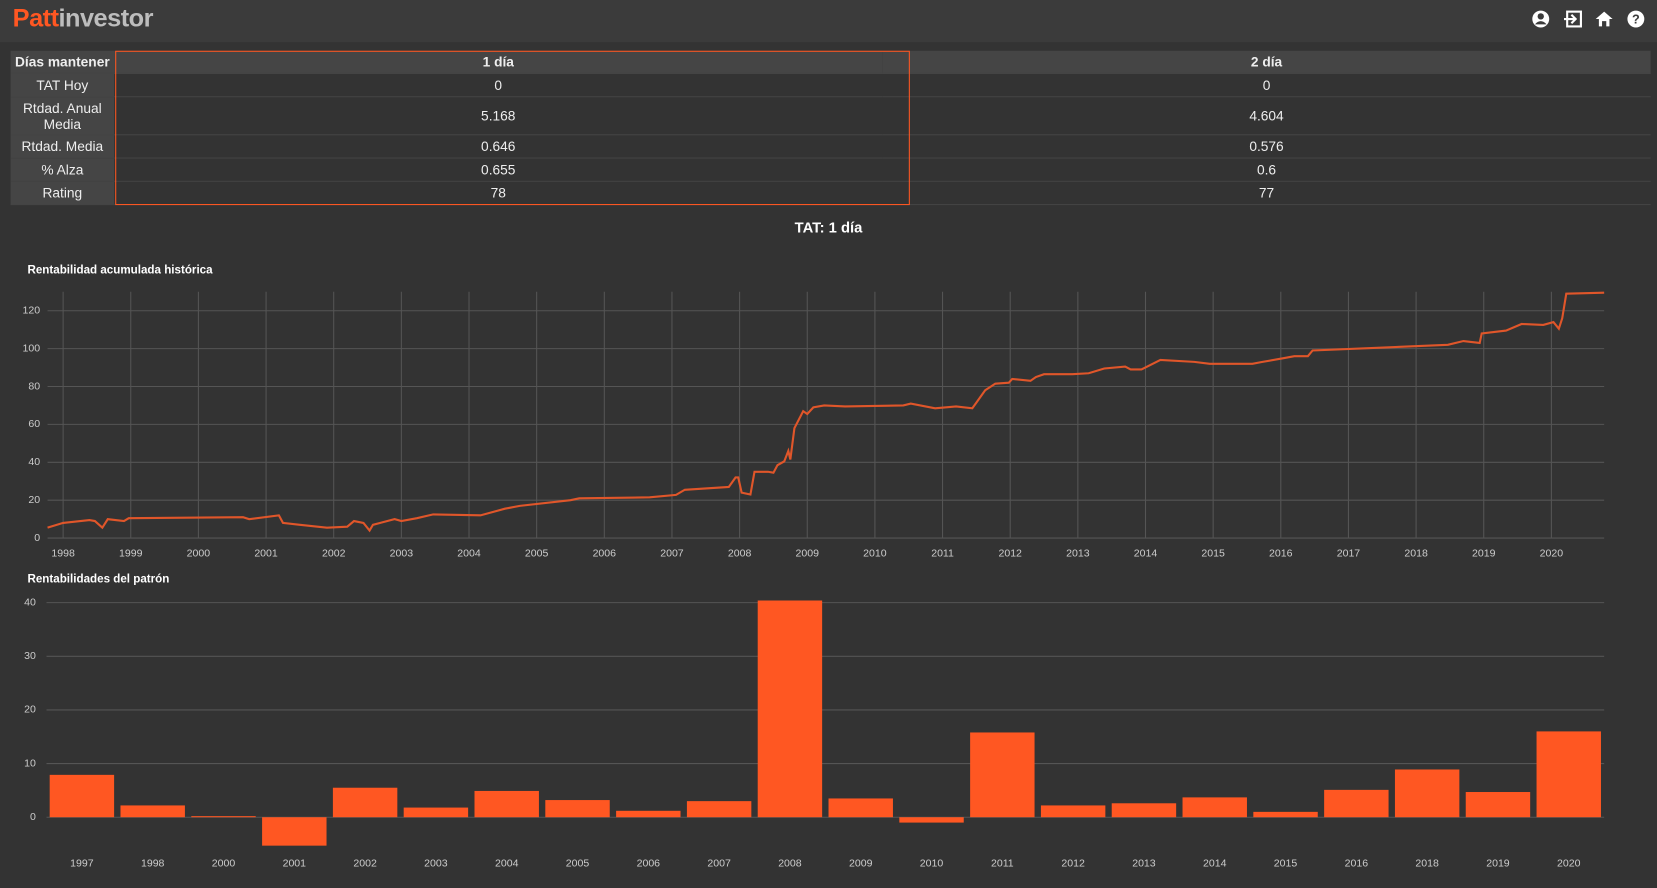  Describe the element at coordinates (62, 85) in the screenshot. I see `table-cell: TAT Hoy` at that location.